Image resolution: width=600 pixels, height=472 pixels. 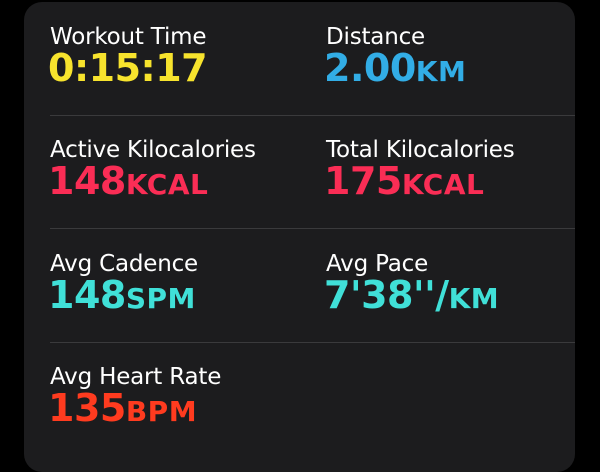 I want to click on stat-label: Distance, so click(x=375, y=37).